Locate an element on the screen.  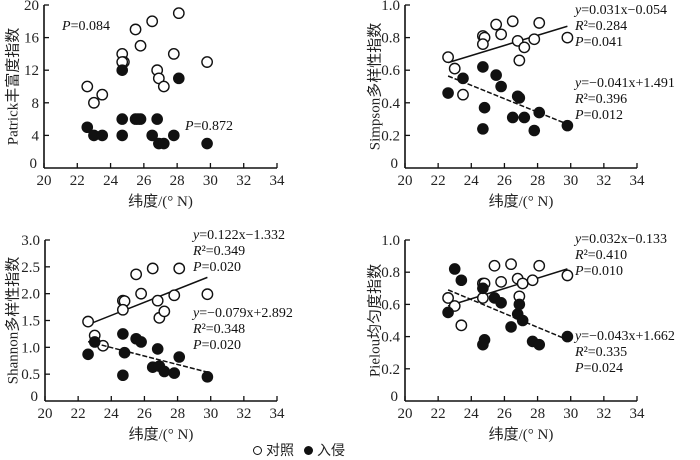
y-tick-label: 2.0 is located at coordinates (30, 295).